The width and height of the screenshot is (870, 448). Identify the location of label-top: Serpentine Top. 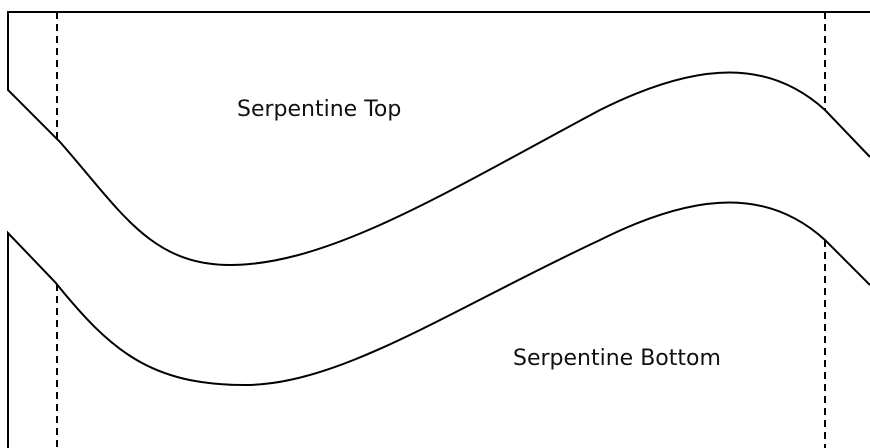
(319, 109).